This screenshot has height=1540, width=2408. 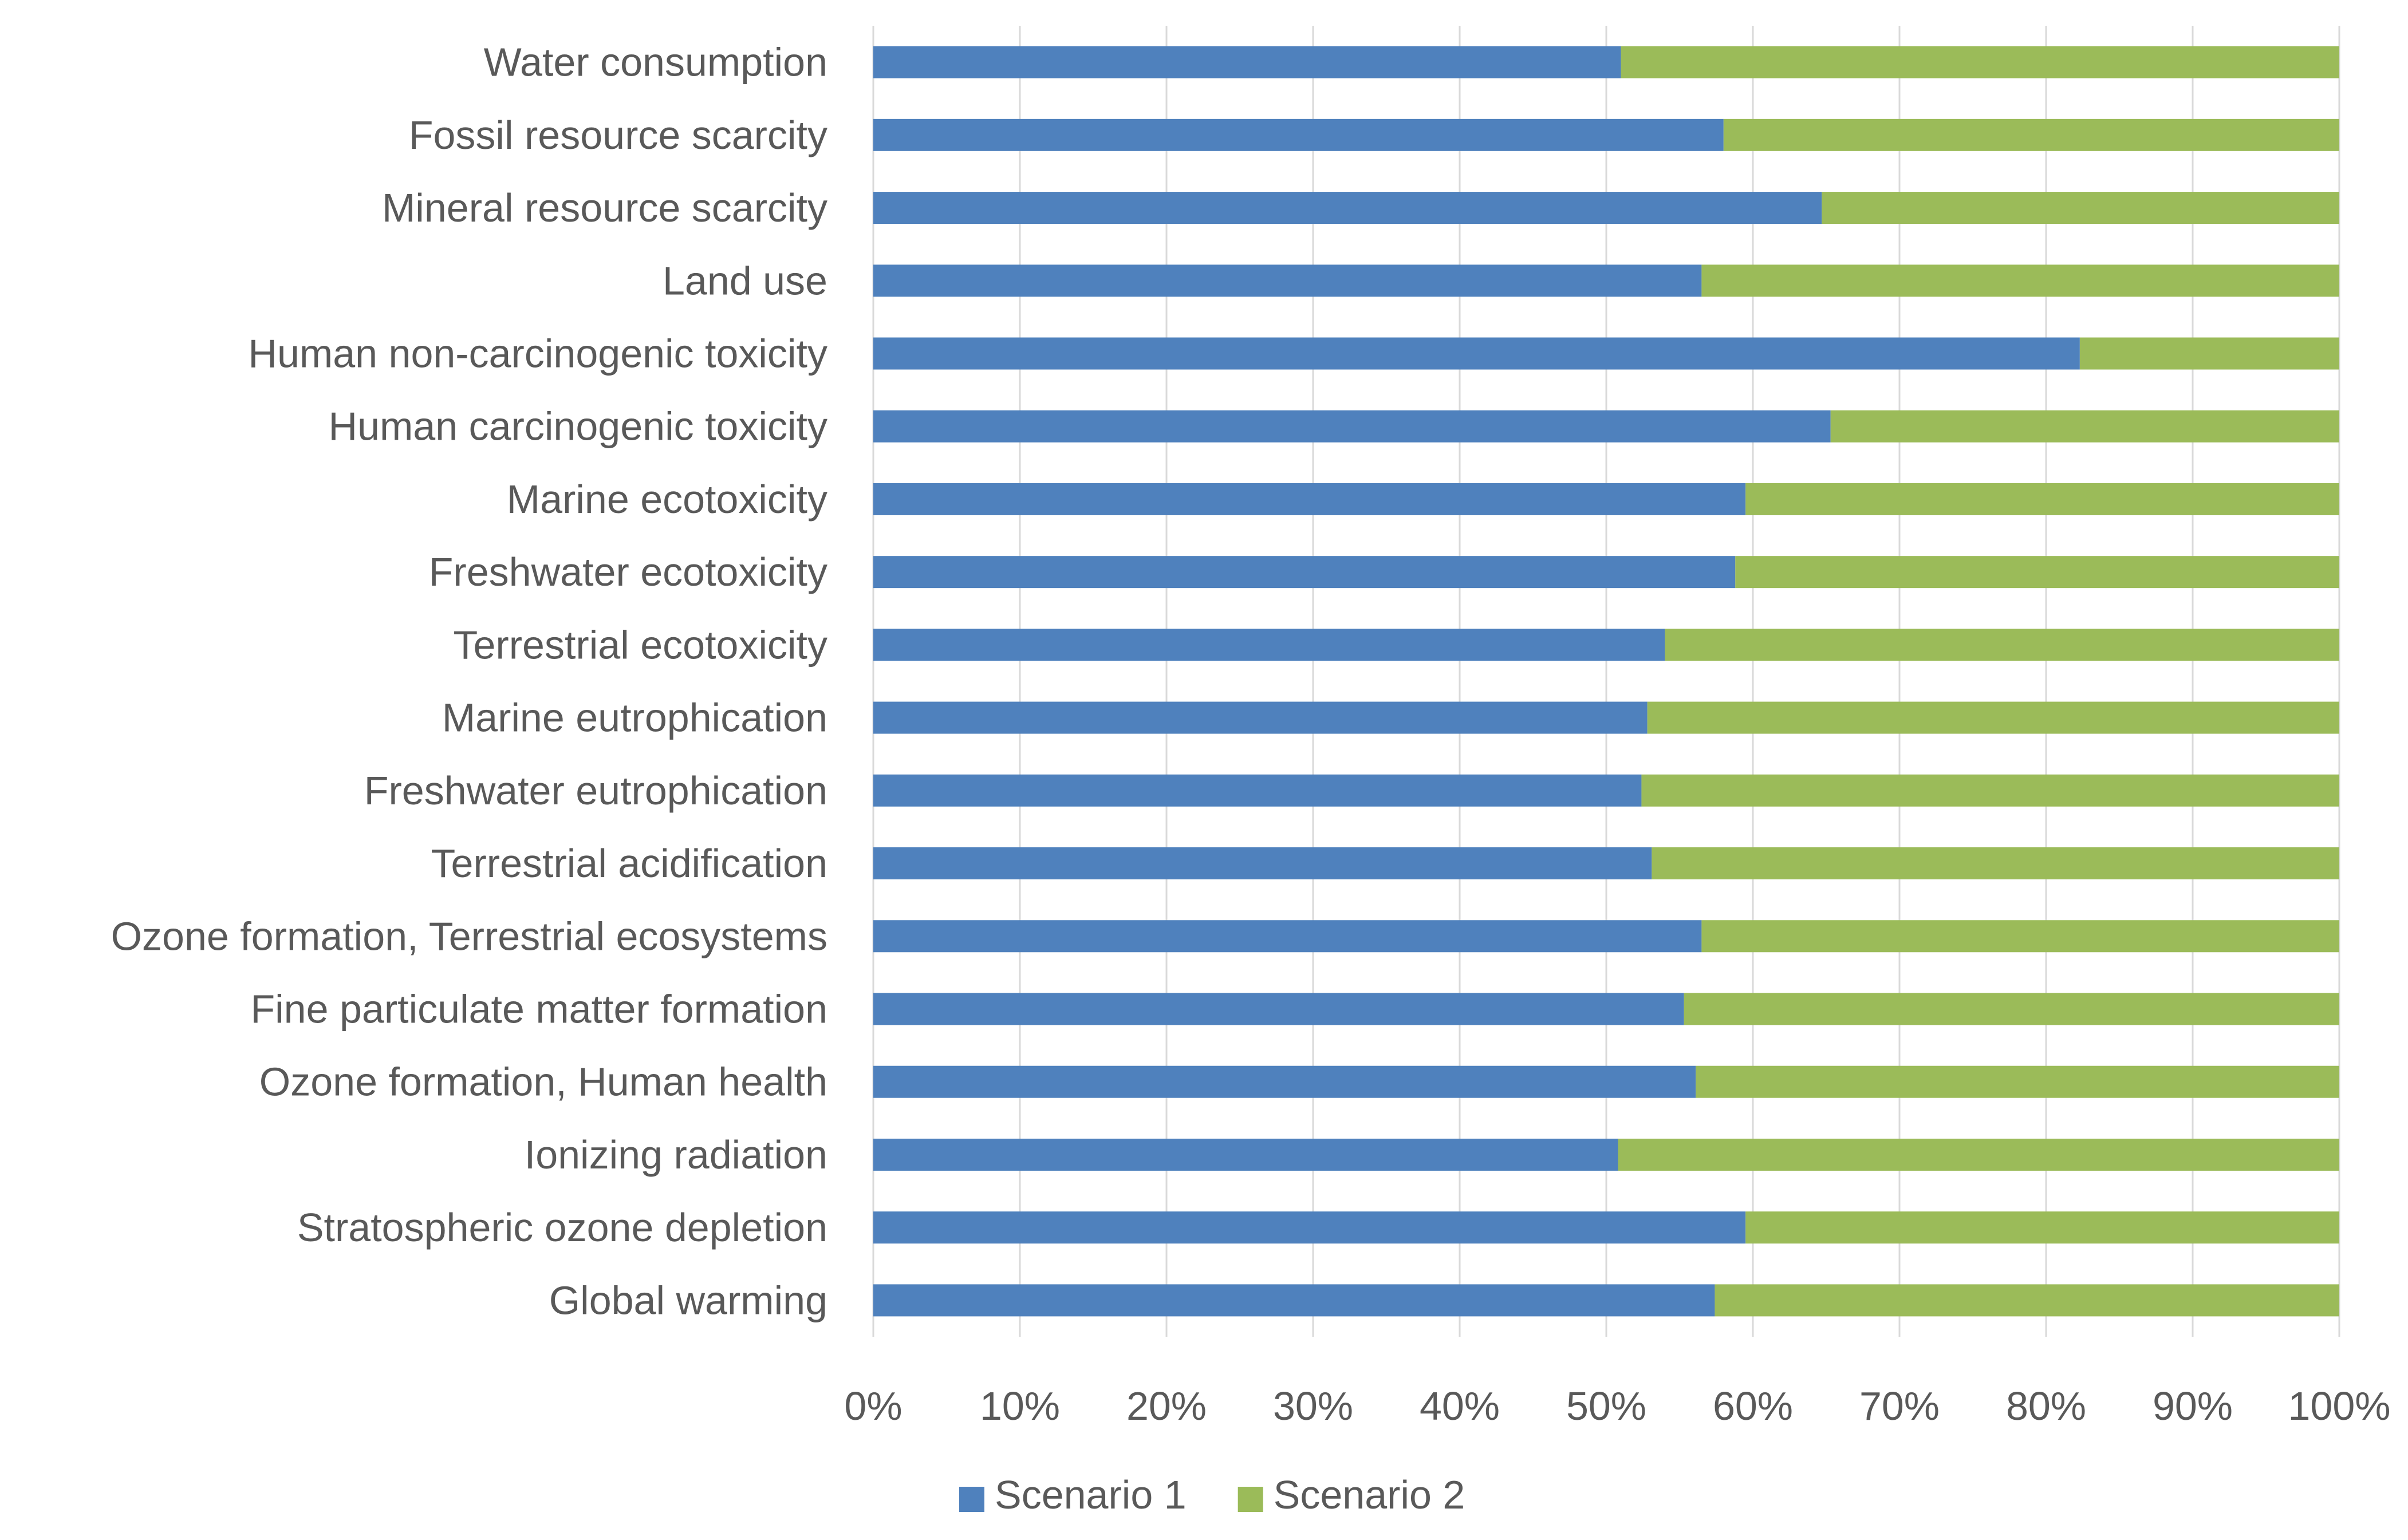 What do you see at coordinates (578, 426) in the screenshot?
I see `category-label: Human carcinogenic toxicity` at bounding box center [578, 426].